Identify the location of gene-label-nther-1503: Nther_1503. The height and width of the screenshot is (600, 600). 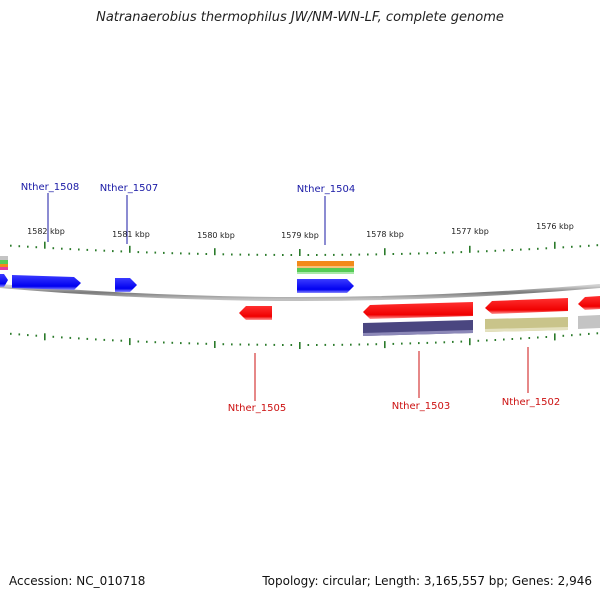
(421, 406).